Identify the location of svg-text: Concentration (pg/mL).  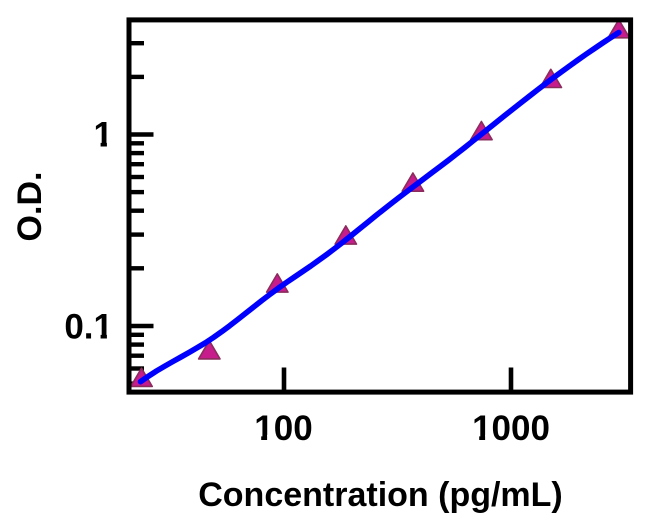
(380, 495).